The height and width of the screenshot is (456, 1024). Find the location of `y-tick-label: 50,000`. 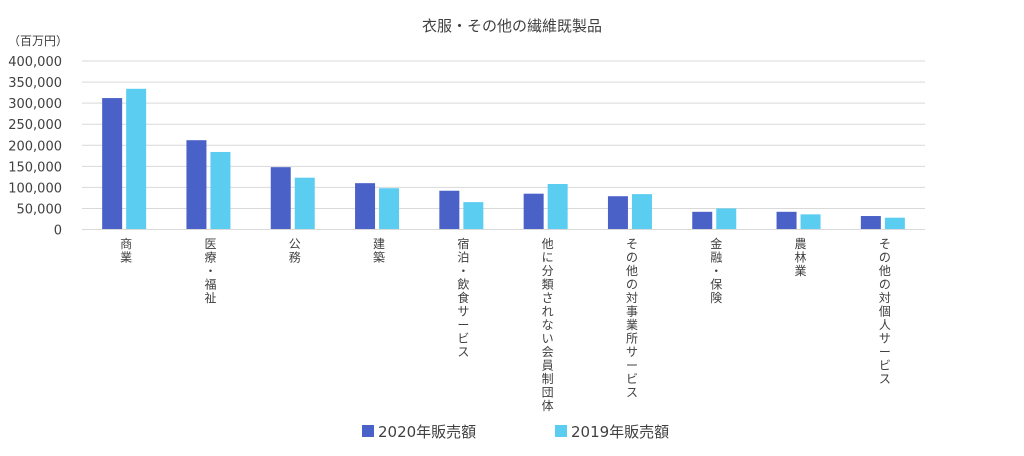

y-tick-label: 50,000 is located at coordinates (40, 209).